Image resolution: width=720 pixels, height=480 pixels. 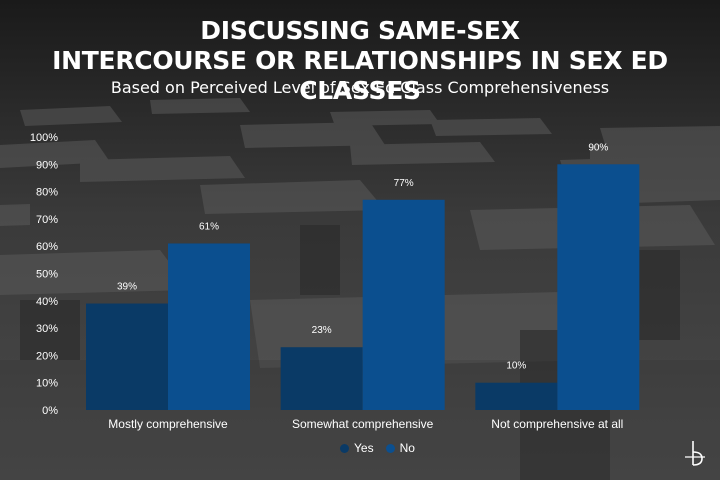 I want to click on x-category-label: Not comprehensive at all, so click(x=557, y=424).